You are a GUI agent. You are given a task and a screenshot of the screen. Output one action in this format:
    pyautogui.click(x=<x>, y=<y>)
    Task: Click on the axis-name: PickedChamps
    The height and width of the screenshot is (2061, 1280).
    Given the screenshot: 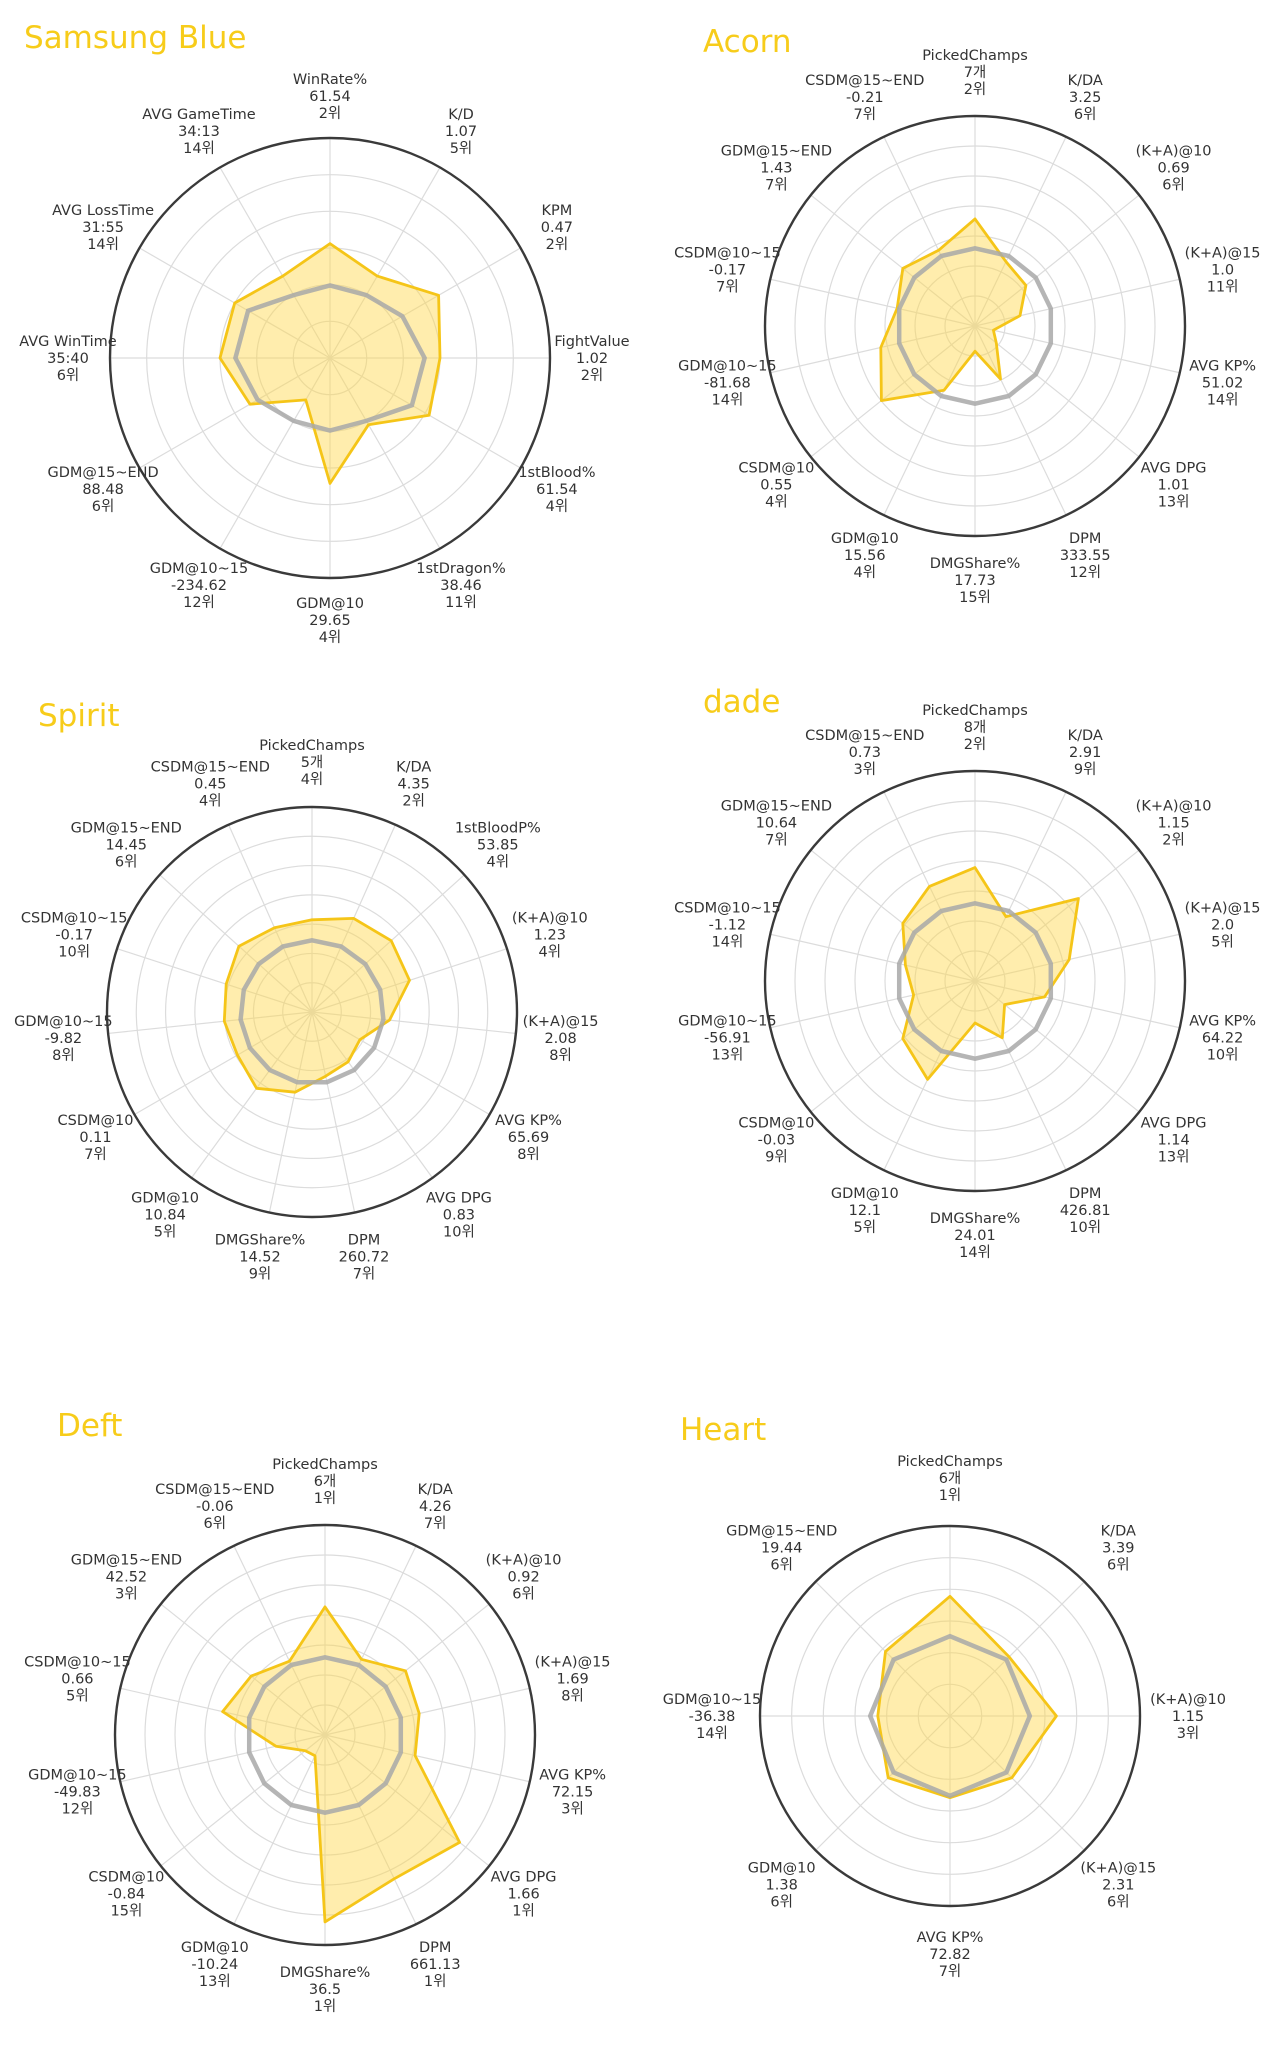 What is the action you would take?
    pyautogui.click(x=325, y=1465)
    